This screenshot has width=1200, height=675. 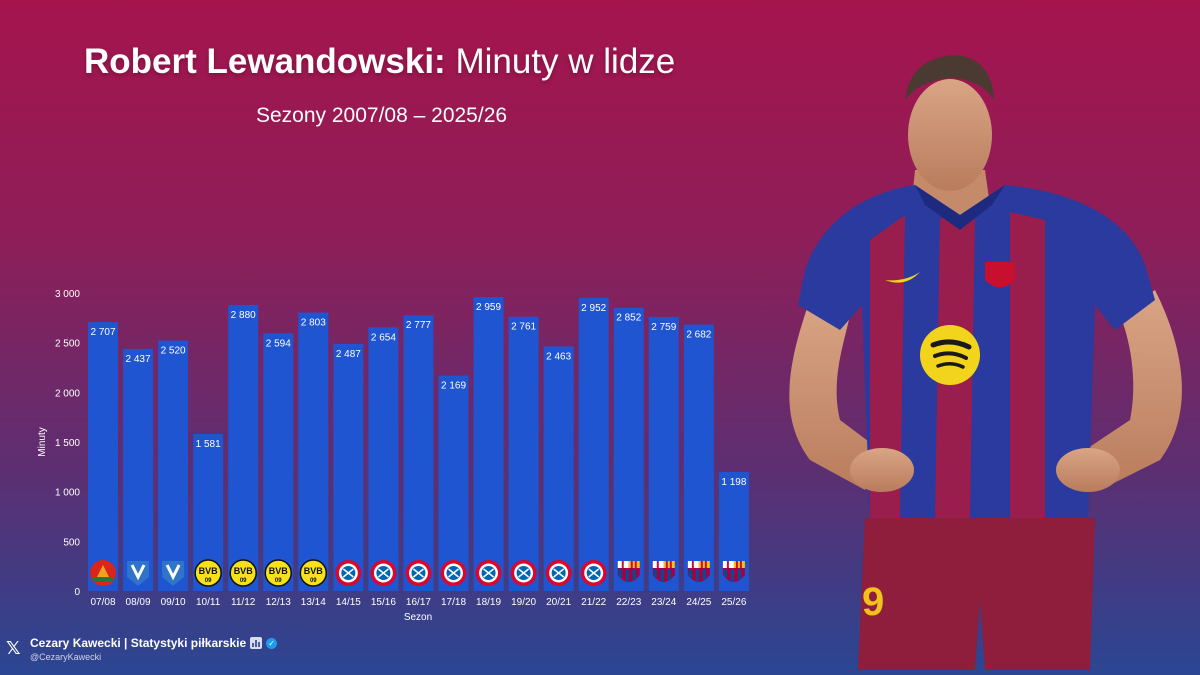 I want to click on y-axis-label: Minuty, so click(x=42, y=441).